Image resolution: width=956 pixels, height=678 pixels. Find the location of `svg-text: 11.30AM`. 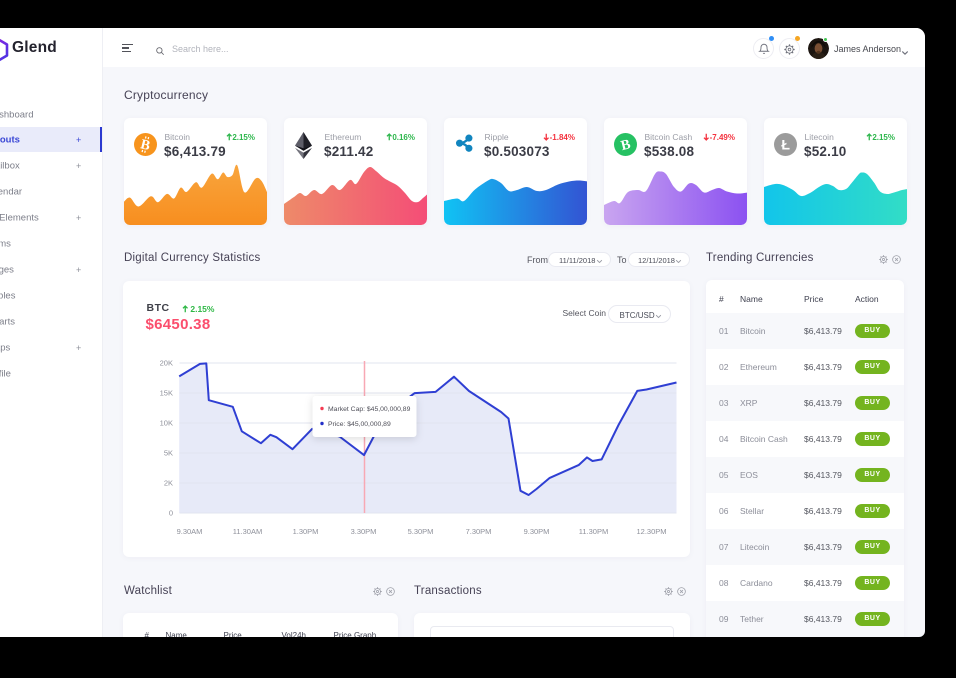

svg-text: 11.30AM is located at coordinates (246, 531).